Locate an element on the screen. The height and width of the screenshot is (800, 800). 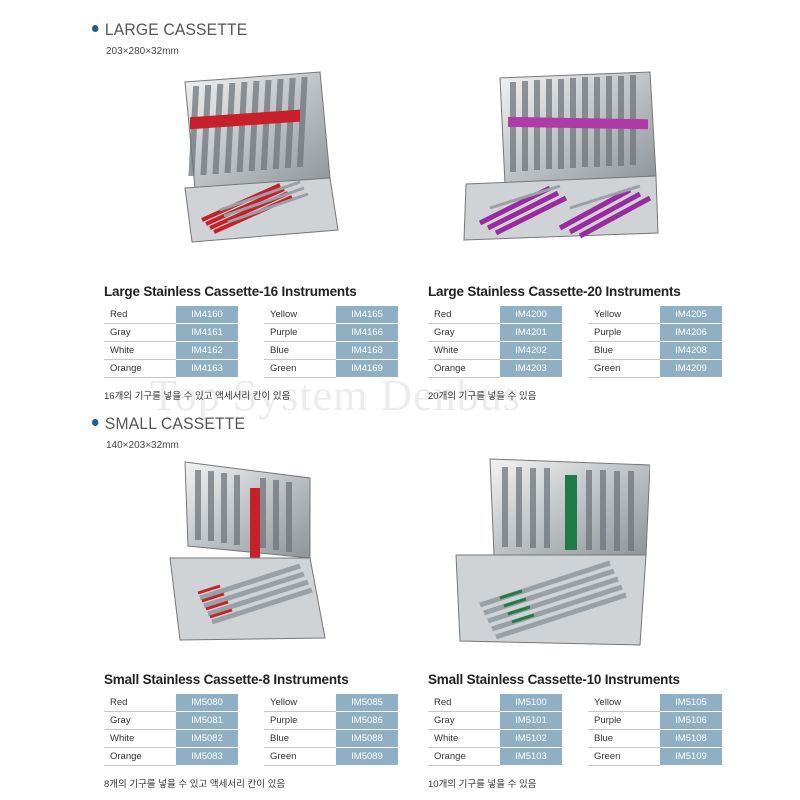
product-code: IM4206 is located at coordinates (691, 332).